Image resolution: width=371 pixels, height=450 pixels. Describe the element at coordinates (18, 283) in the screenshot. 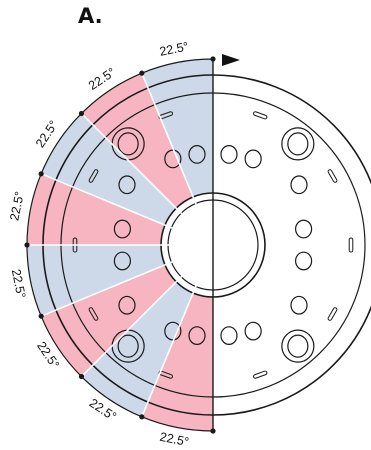

I see `angle-label-5: 22.5°` at that location.